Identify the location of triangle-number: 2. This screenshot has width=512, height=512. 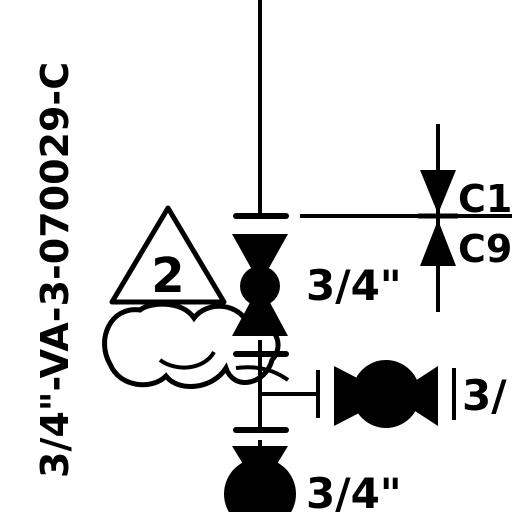
(167, 276).